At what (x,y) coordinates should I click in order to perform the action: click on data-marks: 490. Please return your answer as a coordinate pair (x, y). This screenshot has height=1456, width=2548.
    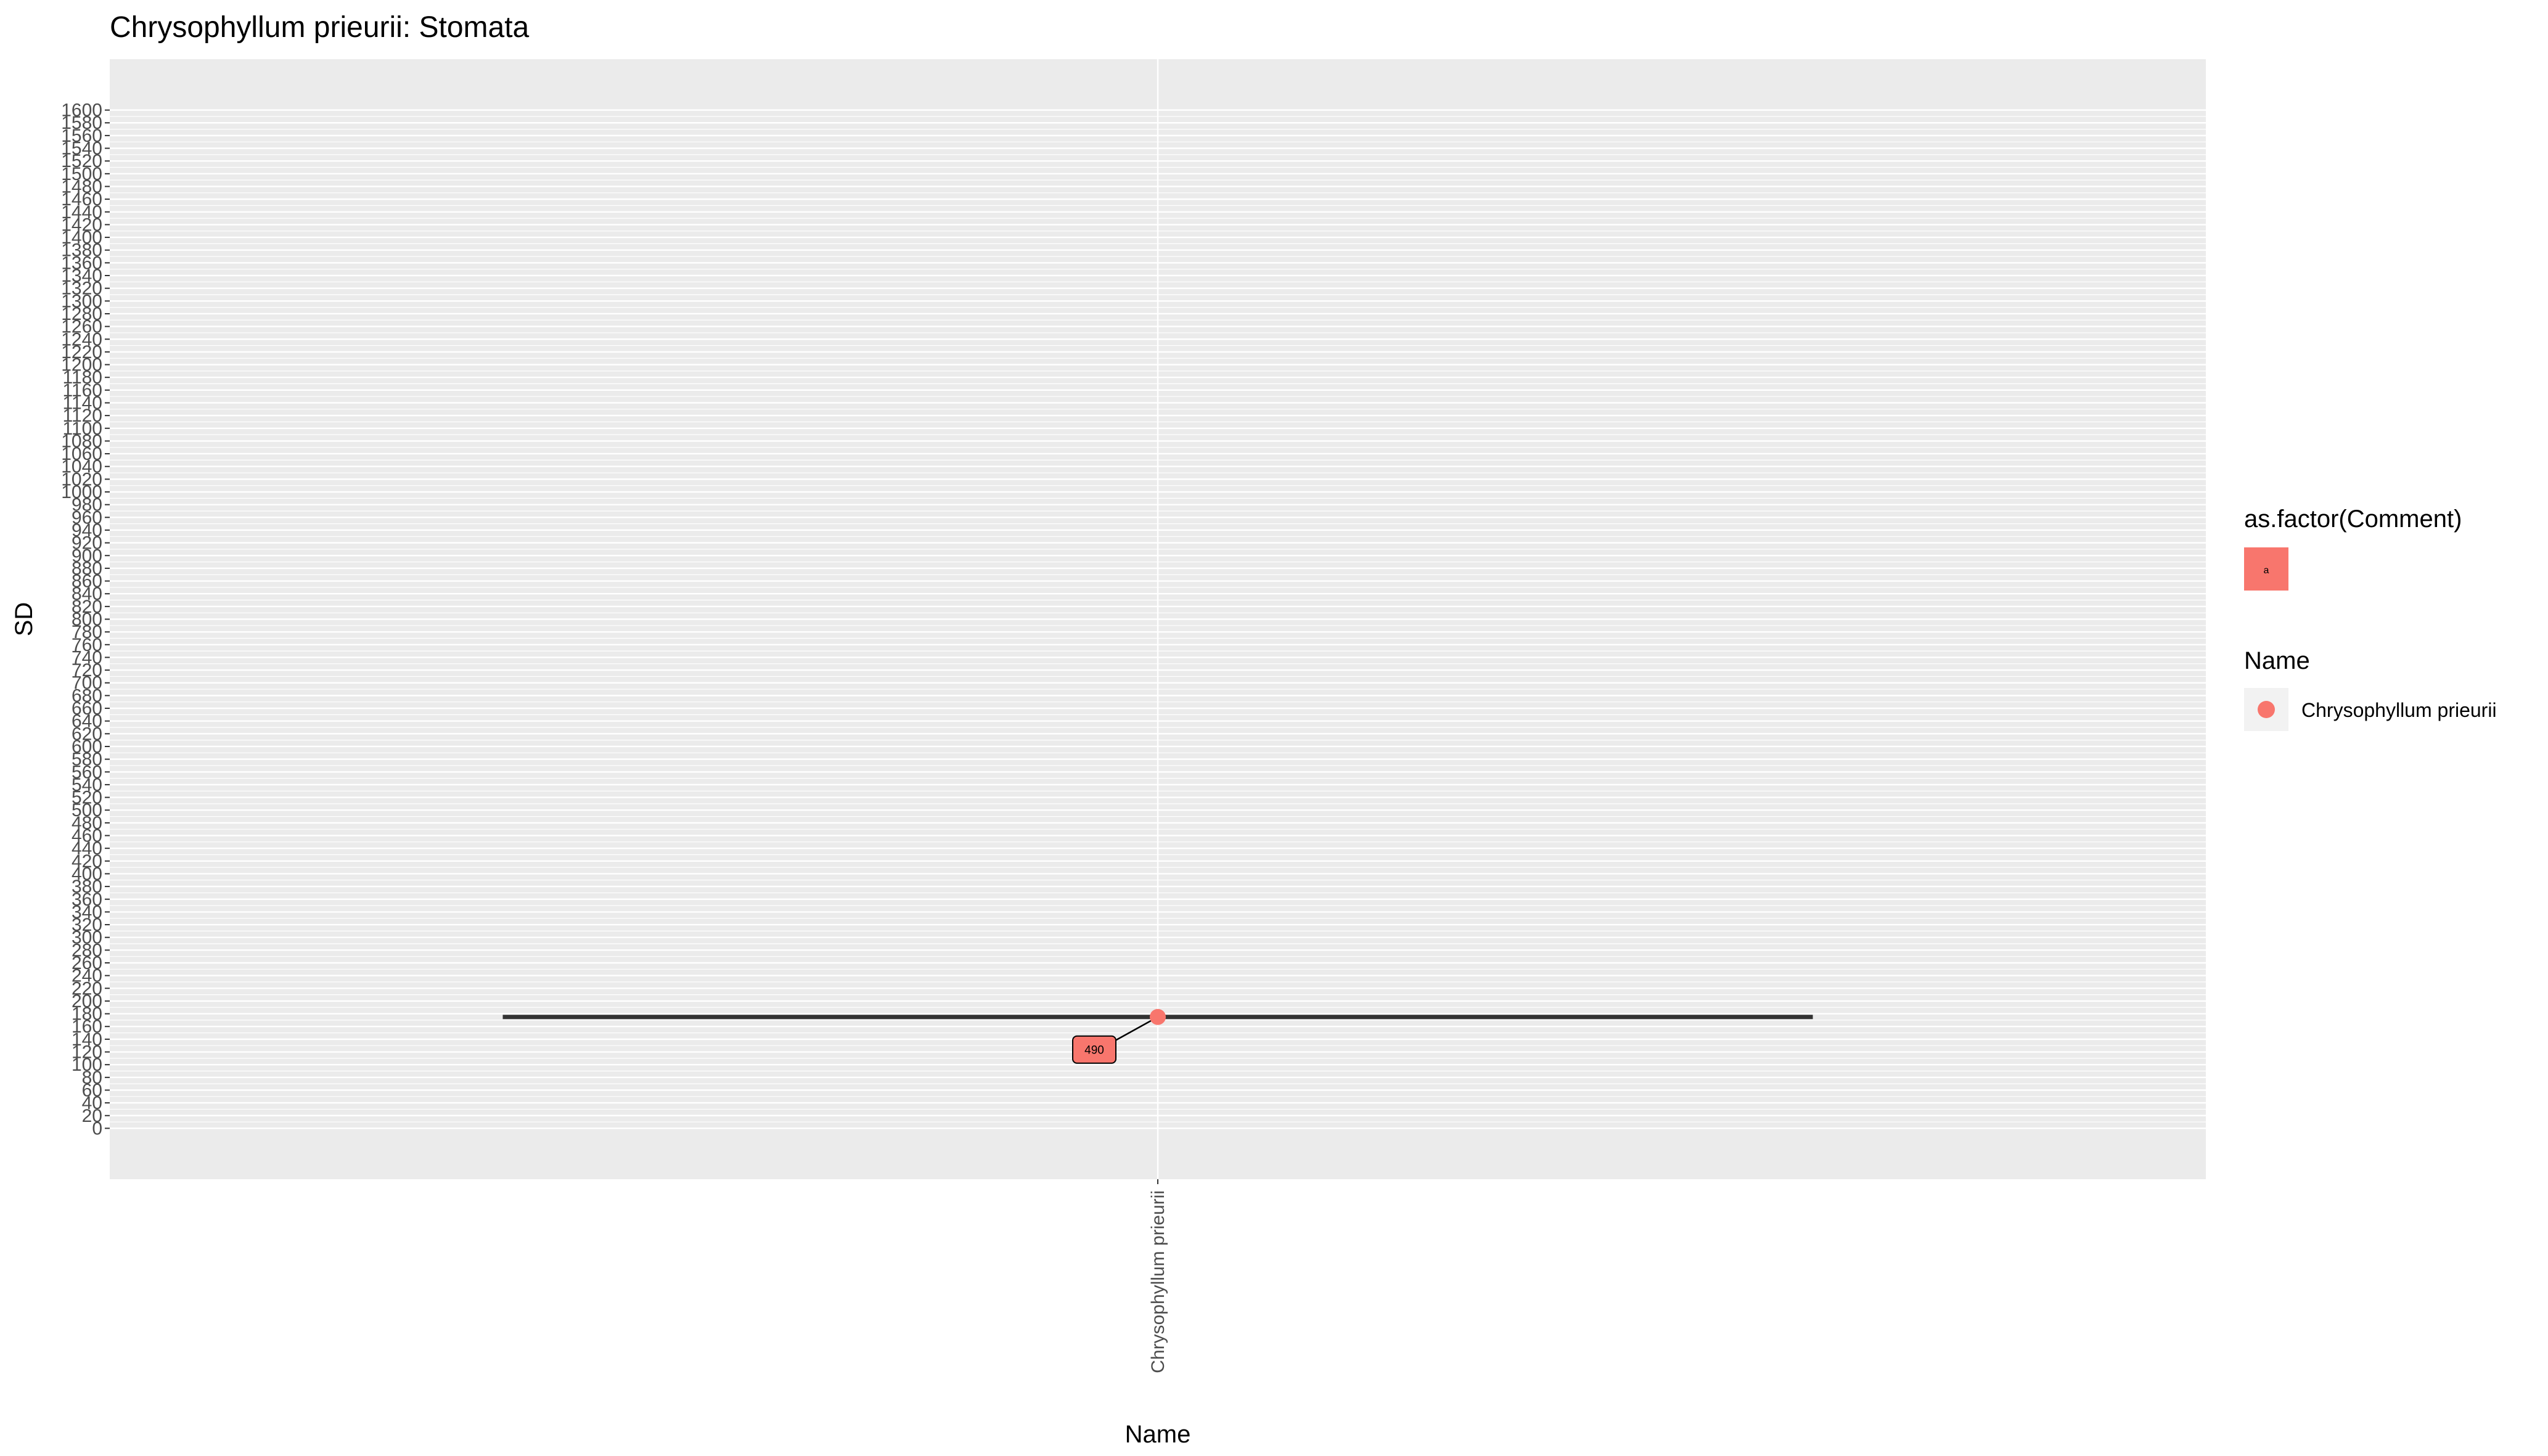
    Looking at the image, I should click on (1119, 1036).